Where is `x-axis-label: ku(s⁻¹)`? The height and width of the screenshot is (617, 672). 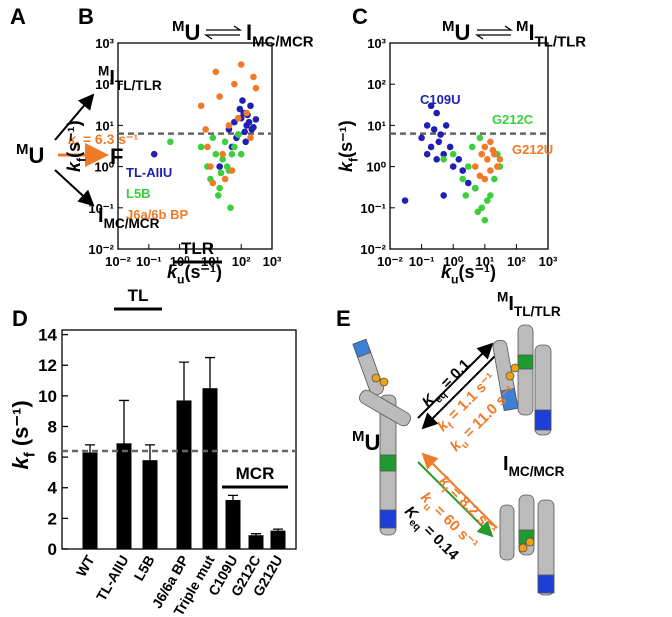 x-axis-label: ku(s⁻¹) is located at coordinates (468, 274).